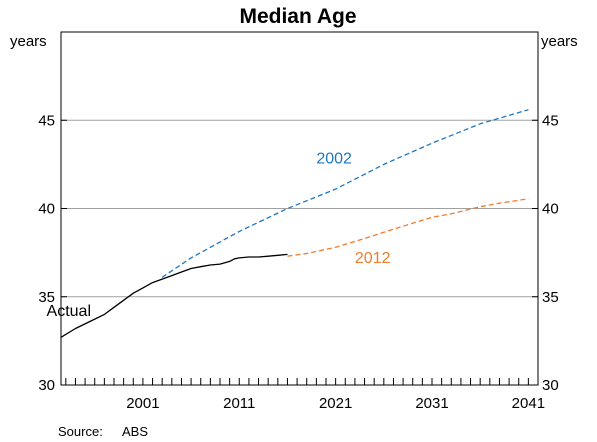 The height and width of the screenshot is (442, 597). I want to click on series-line-2012, so click(408, 227).